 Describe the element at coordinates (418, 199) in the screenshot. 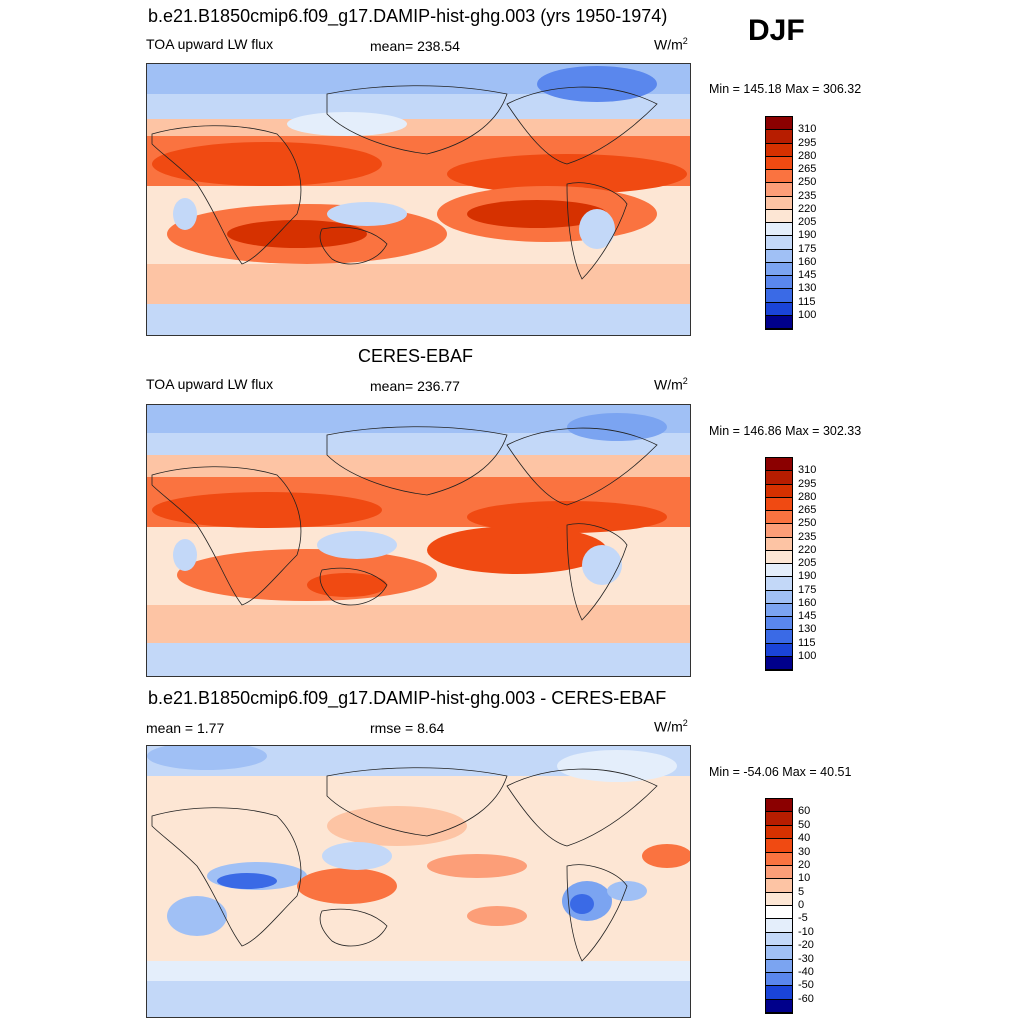

I see `panel-1-map` at that location.